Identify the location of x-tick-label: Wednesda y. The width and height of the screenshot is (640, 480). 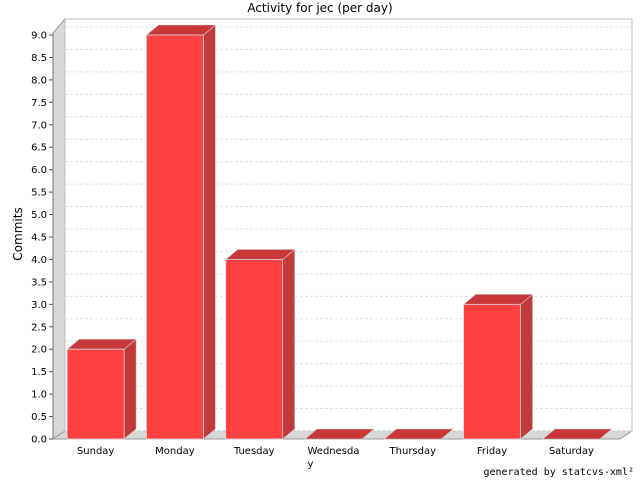
(334, 458).